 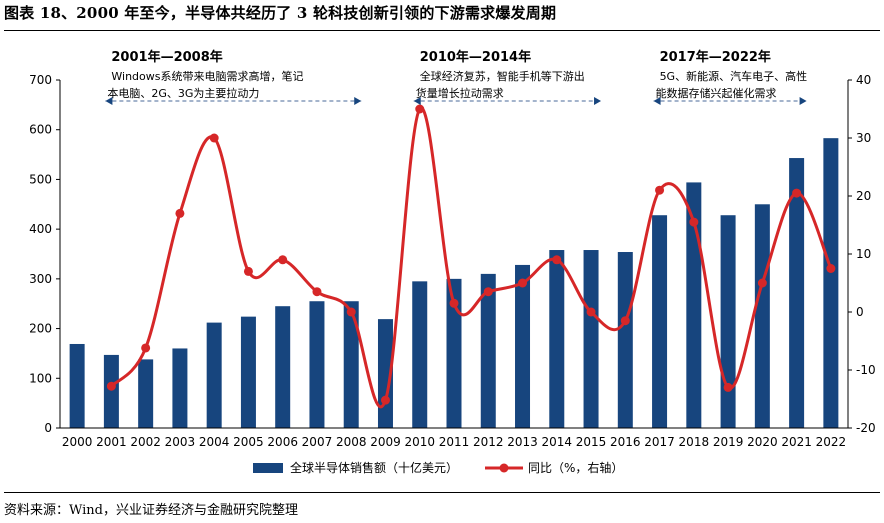 I want to click on bar-2001, so click(x=111, y=391).